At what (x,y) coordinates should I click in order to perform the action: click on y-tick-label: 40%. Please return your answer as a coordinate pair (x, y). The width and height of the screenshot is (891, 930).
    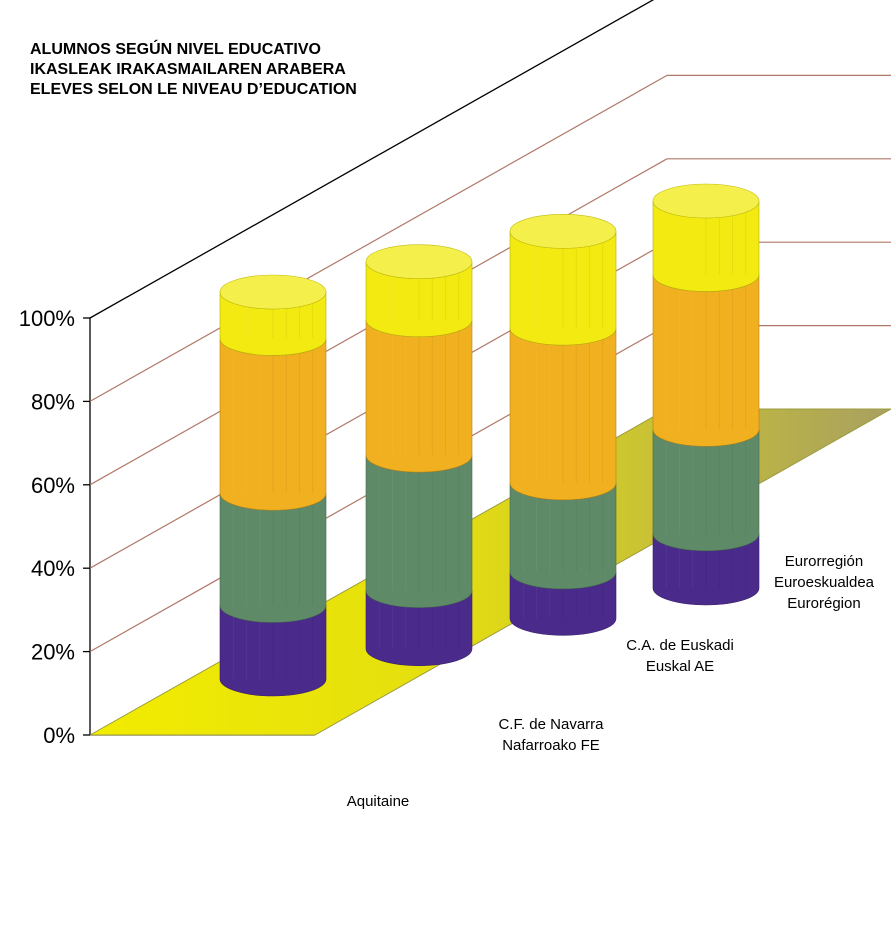
    Looking at the image, I should click on (53, 568).